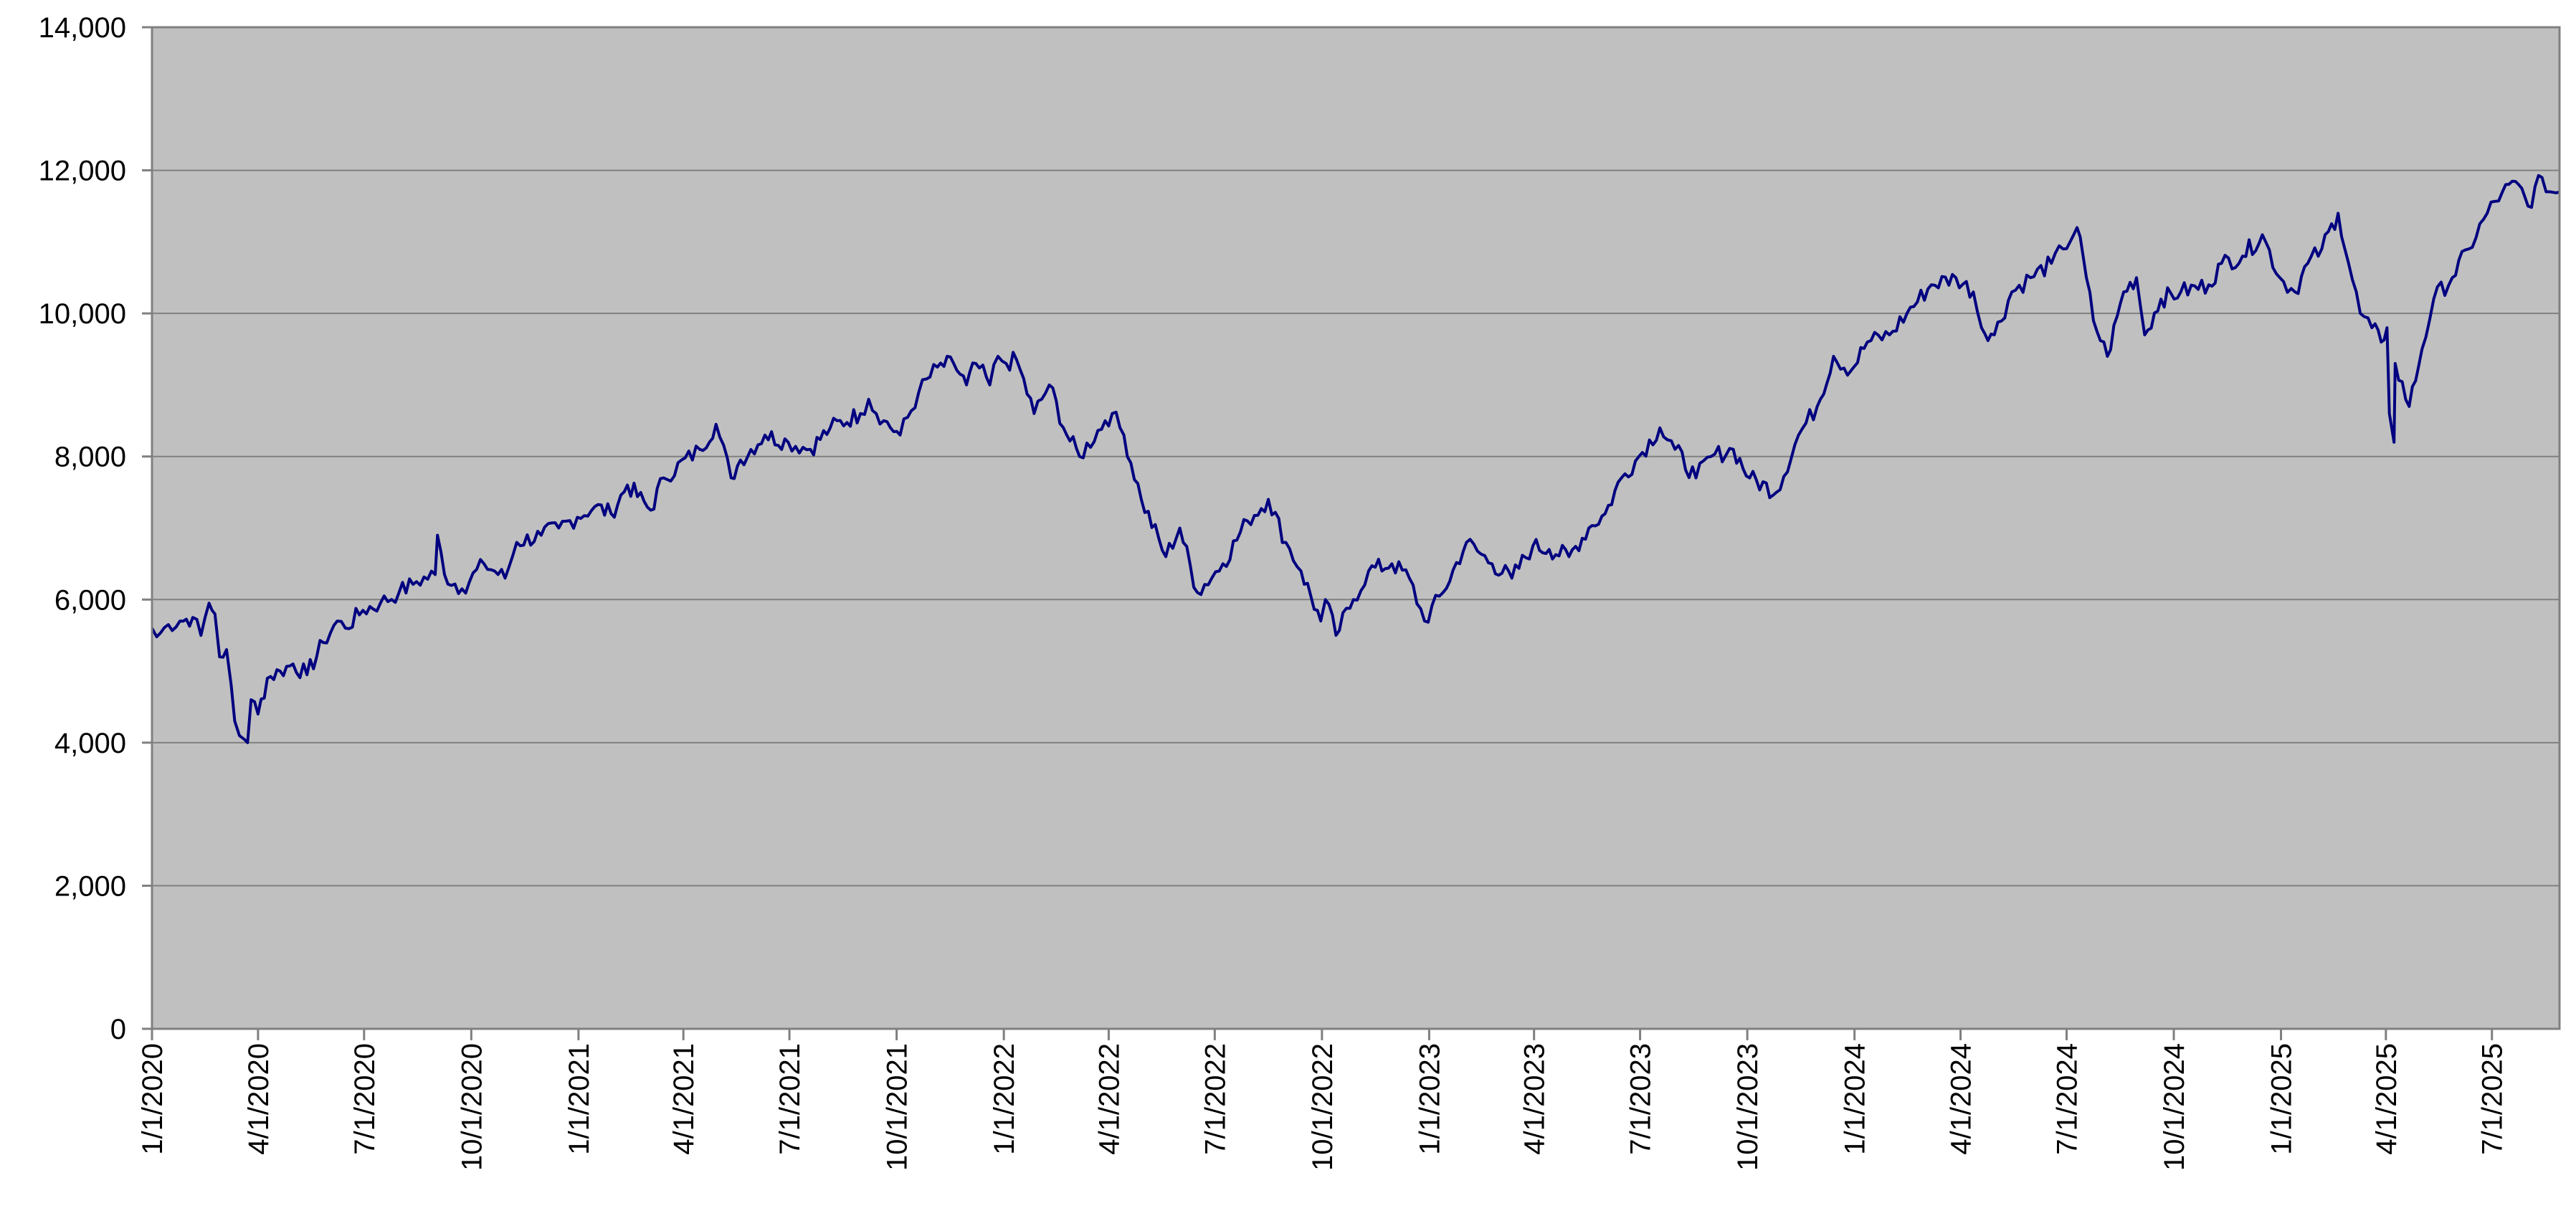 The image size is (2576, 1231). I want to click on x-tick-label: 7/1/2021, so click(790, 1099).